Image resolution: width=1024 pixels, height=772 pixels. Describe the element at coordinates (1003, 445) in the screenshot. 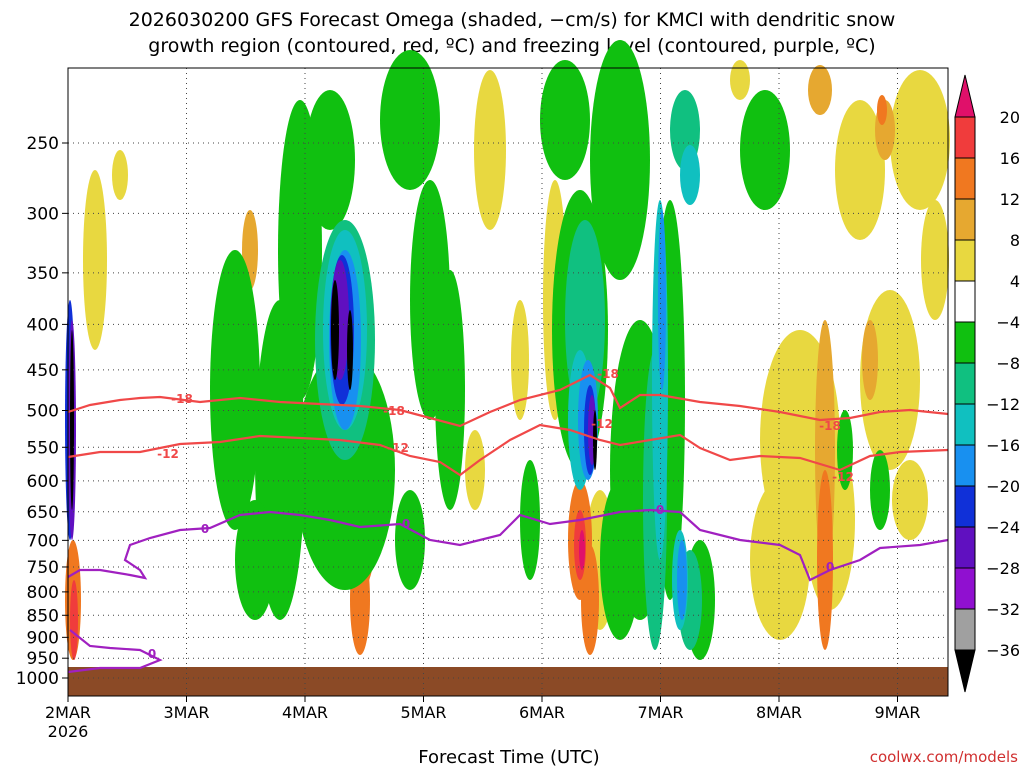

I see `colorbar-label: −16` at that location.